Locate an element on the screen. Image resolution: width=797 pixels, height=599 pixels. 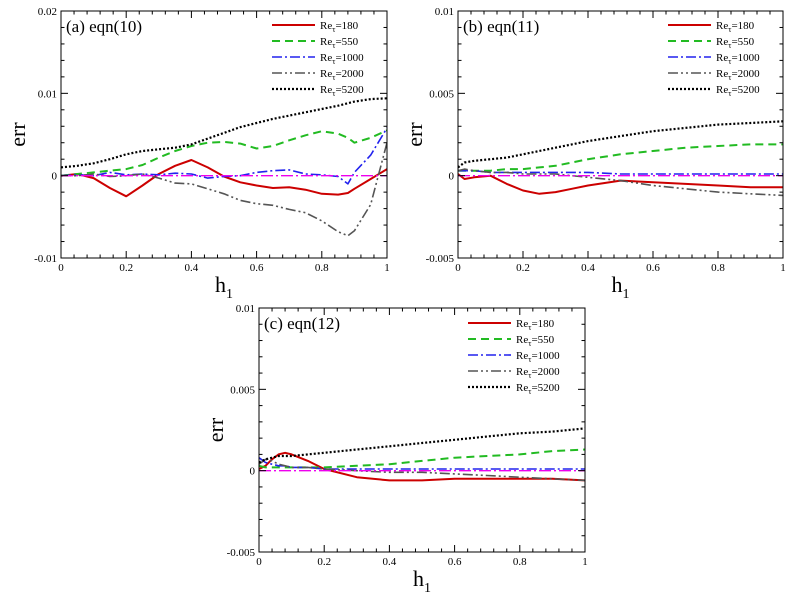
panel-title: (a) eqn(10) is located at coordinates (104, 26).